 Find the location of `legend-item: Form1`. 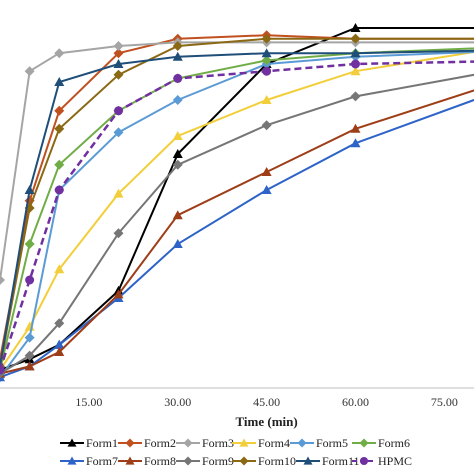

legend-item: Form1 is located at coordinates (89, 443).